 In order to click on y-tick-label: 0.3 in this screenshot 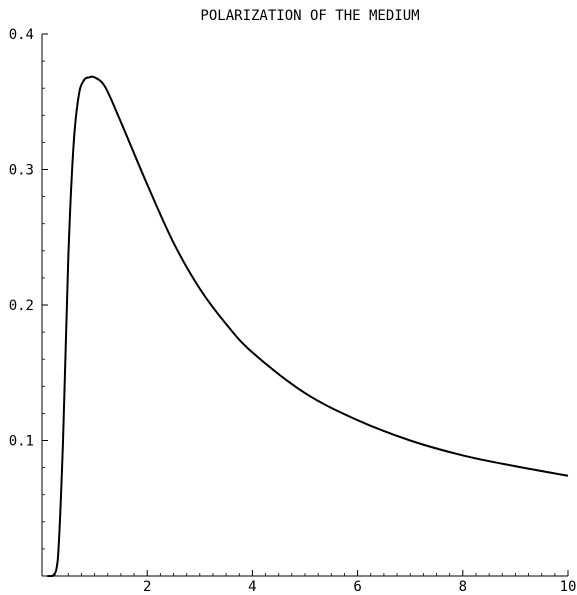, I will do `click(21, 171)`.